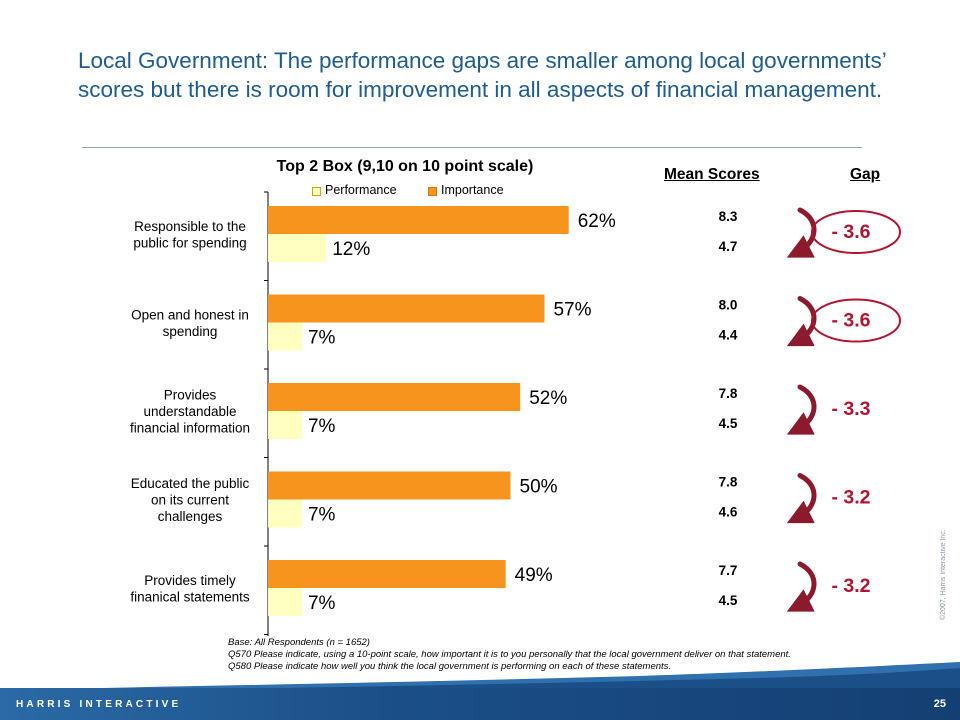 This screenshot has width=960, height=720. Describe the element at coordinates (480, 678) in the screenshot. I see `footer-swoosh` at that location.